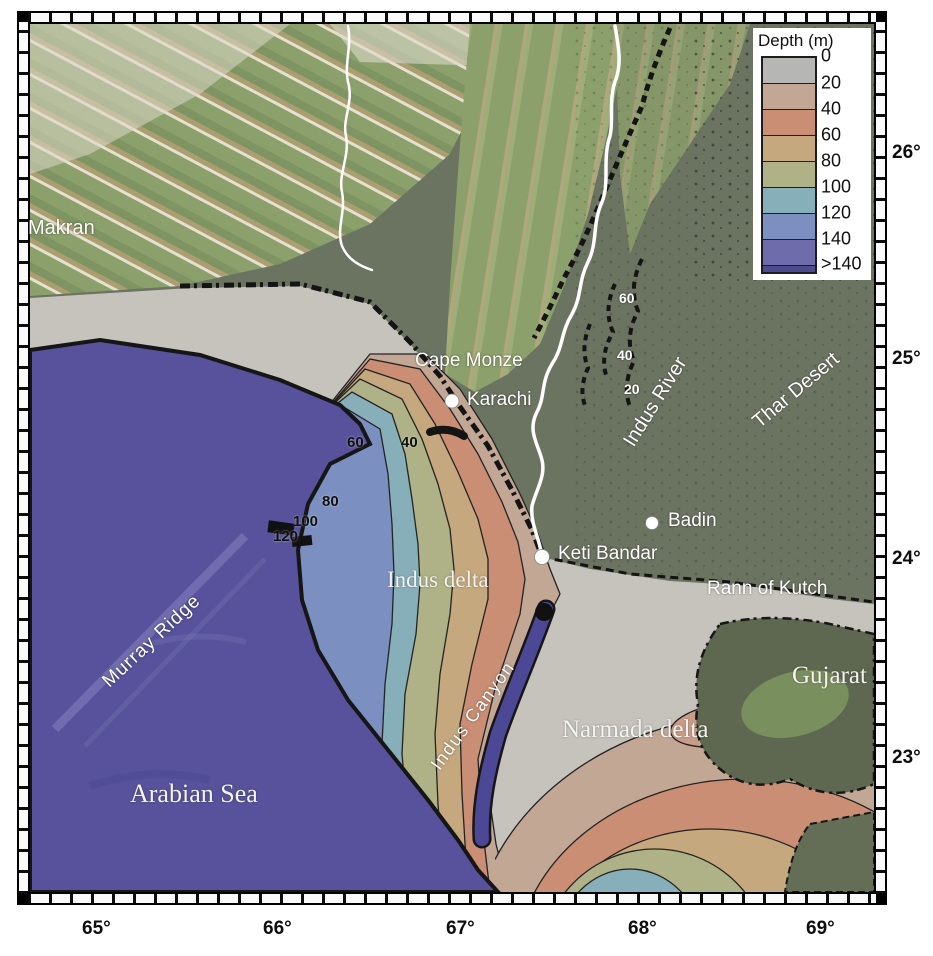 The image size is (933, 956). I want to click on frame-rungs-right, so click(880, 458).